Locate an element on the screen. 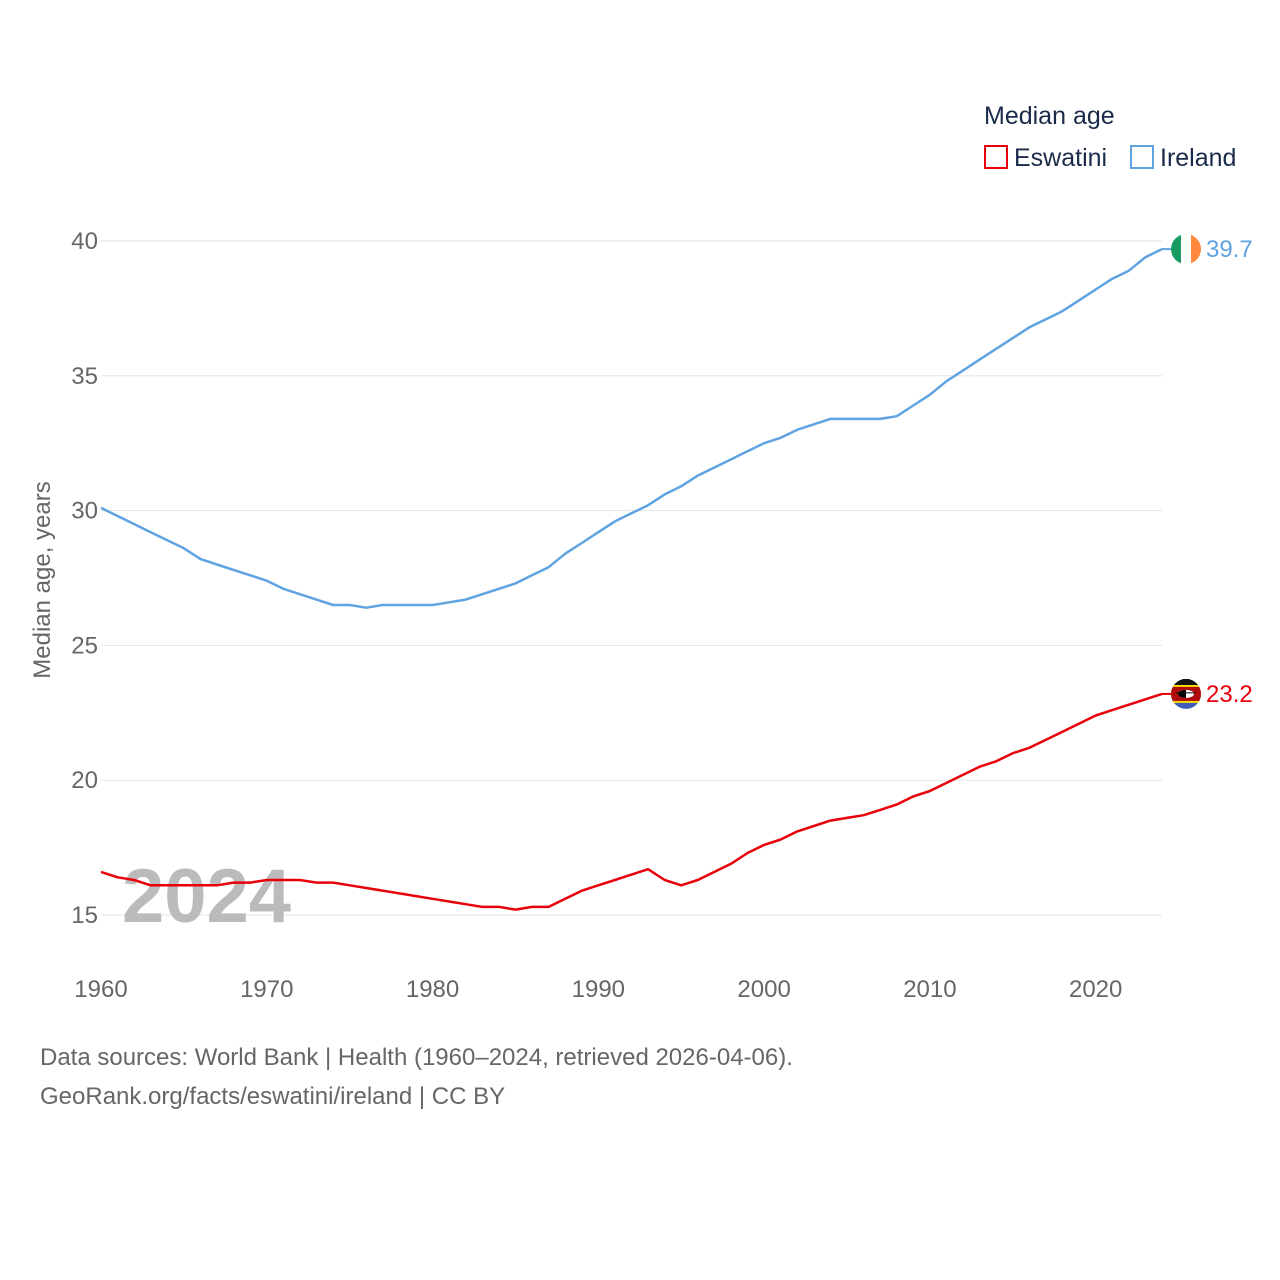  x-tick-label: 2020 is located at coordinates (1095, 989).